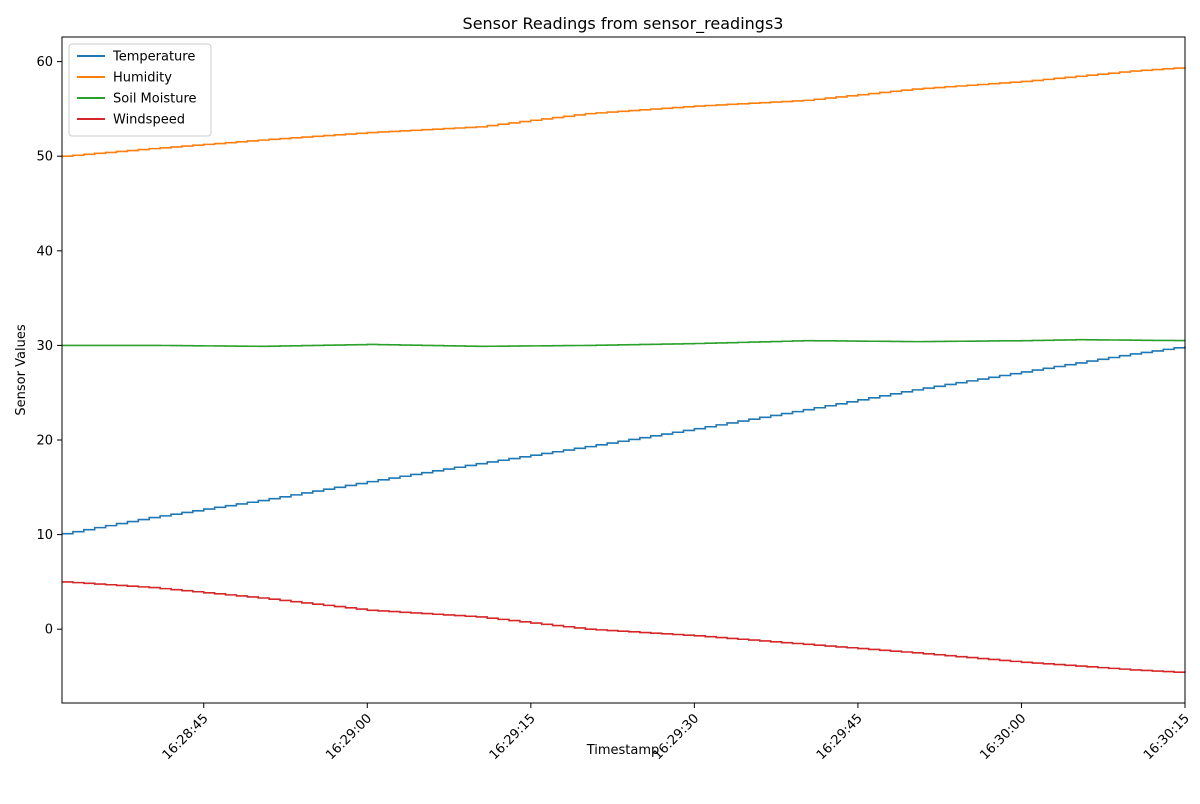 This screenshot has height=804, width=1200. What do you see at coordinates (153, 57) in the screenshot?
I see `legend-label: Temperature` at bounding box center [153, 57].